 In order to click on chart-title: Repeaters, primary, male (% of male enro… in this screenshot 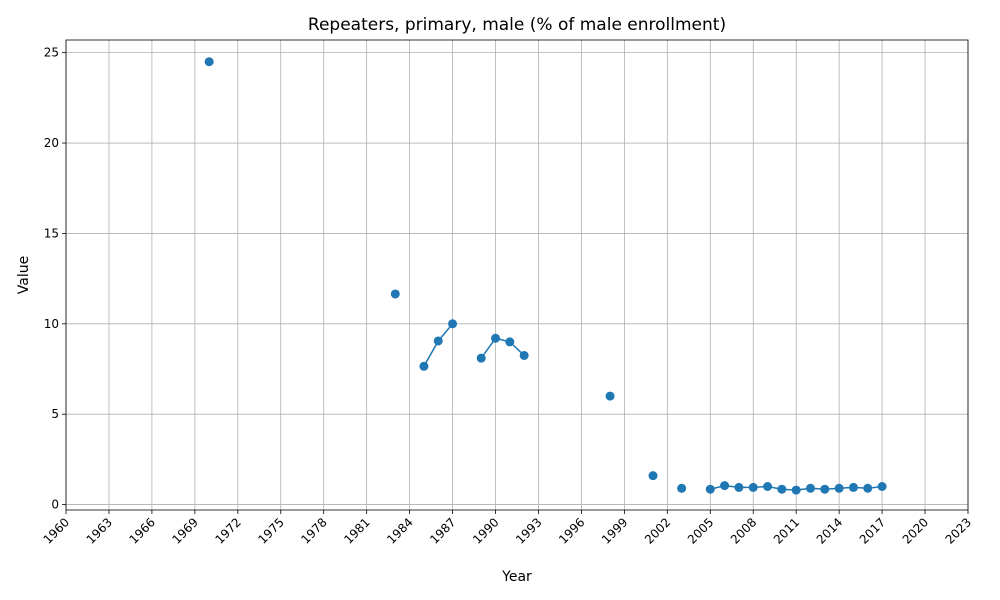, I will do `click(517, 25)`.